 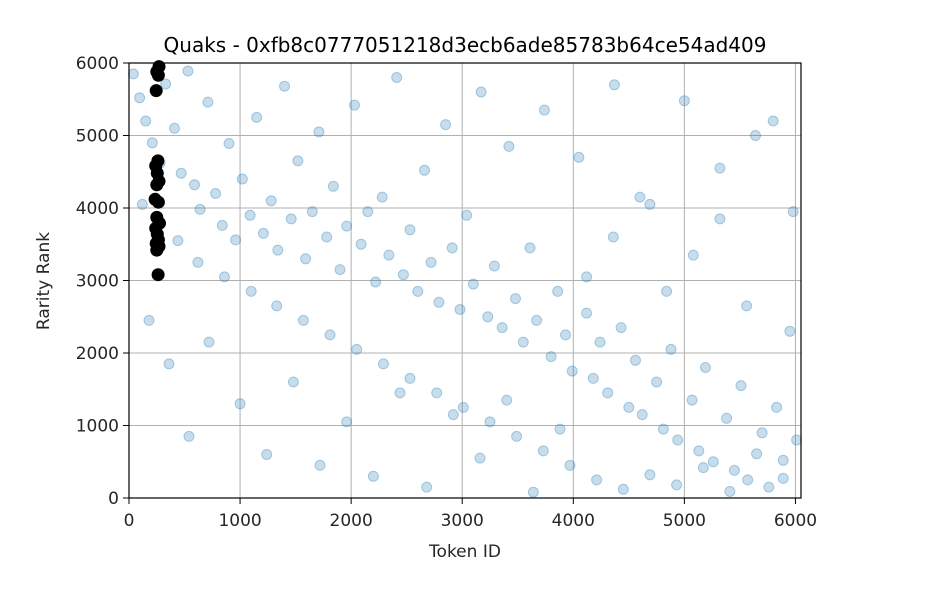 What do you see at coordinates (97, 64) in the screenshot?
I see `y-tick-label: 6000` at bounding box center [97, 64].